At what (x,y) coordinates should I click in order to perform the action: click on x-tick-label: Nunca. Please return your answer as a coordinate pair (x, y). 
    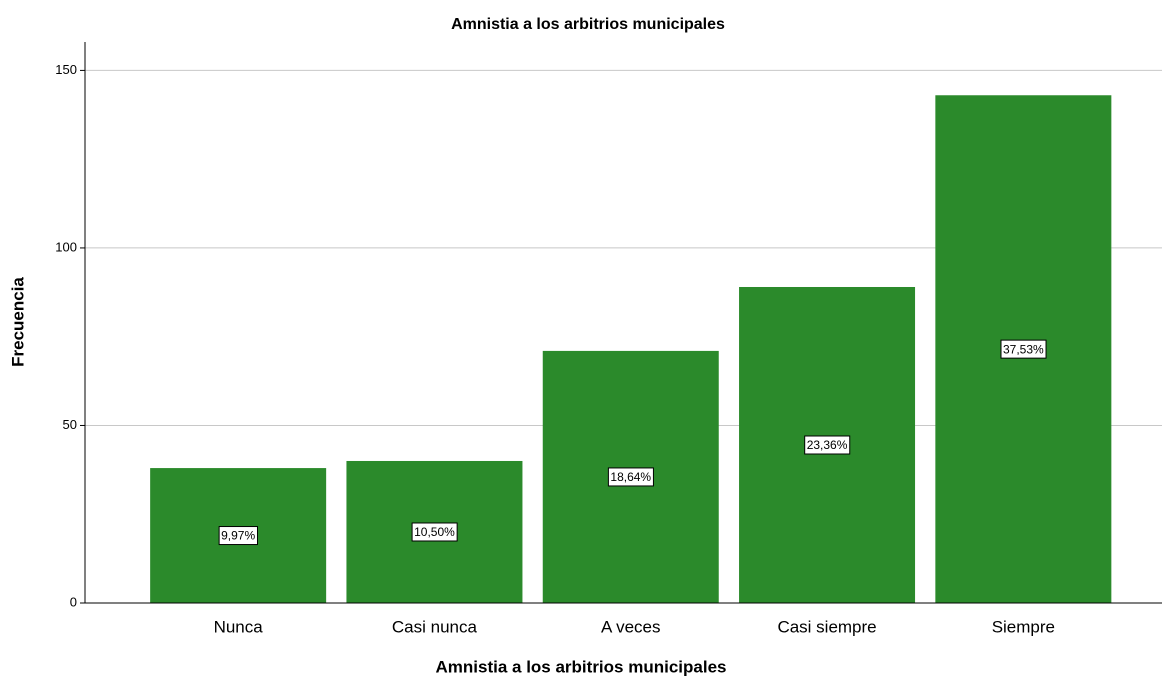
    Looking at the image, I should click on (239, 626).